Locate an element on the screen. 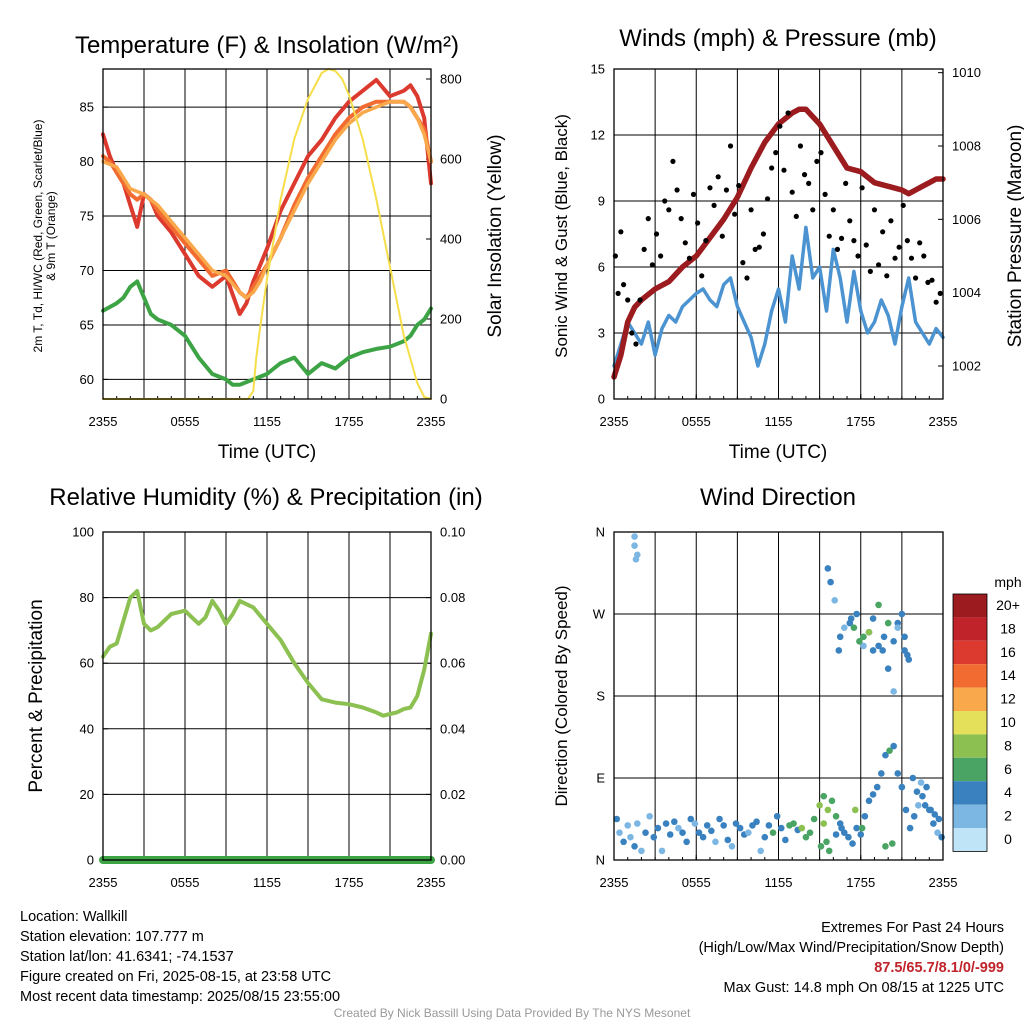  rh-ylabel-left: Percent & Precipitation is located at coordinates (36, 695).